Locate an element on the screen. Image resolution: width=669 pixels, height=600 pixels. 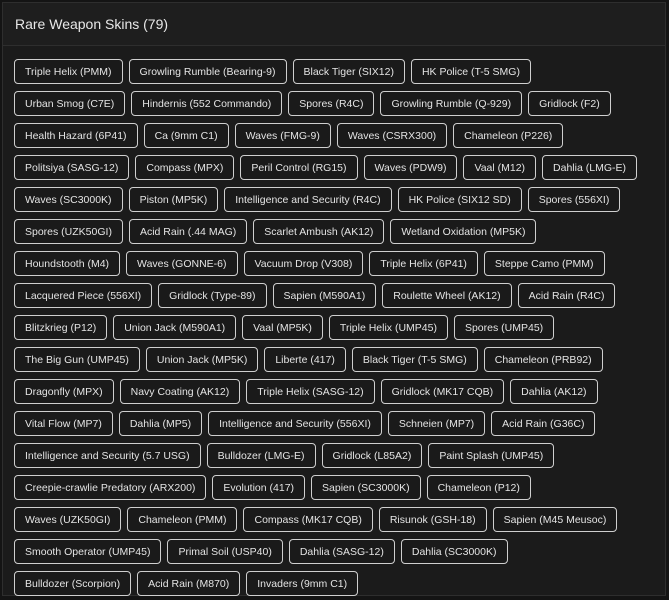
skin-button: Waves (SC3000K) is located at coordinates (68, 199).